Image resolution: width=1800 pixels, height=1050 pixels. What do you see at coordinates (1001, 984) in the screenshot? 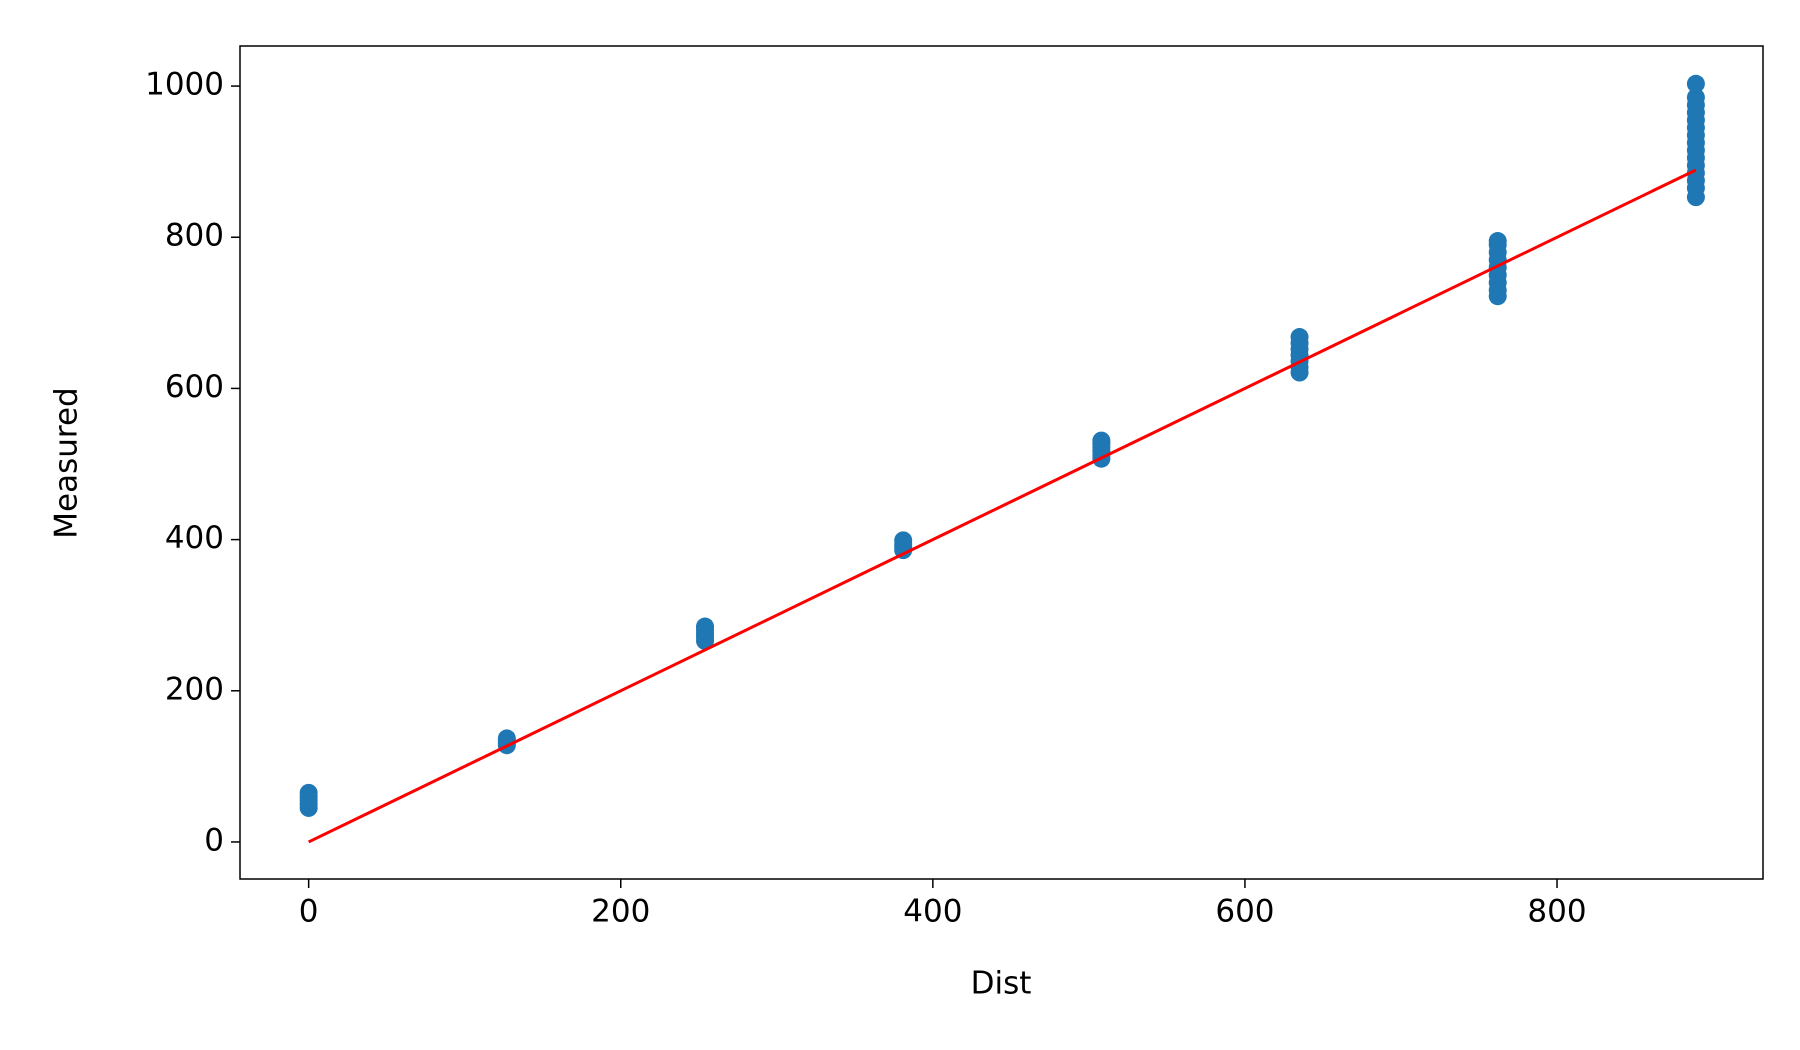
I see `x-axis-label: Dist` at bounding box center [1001, 984].